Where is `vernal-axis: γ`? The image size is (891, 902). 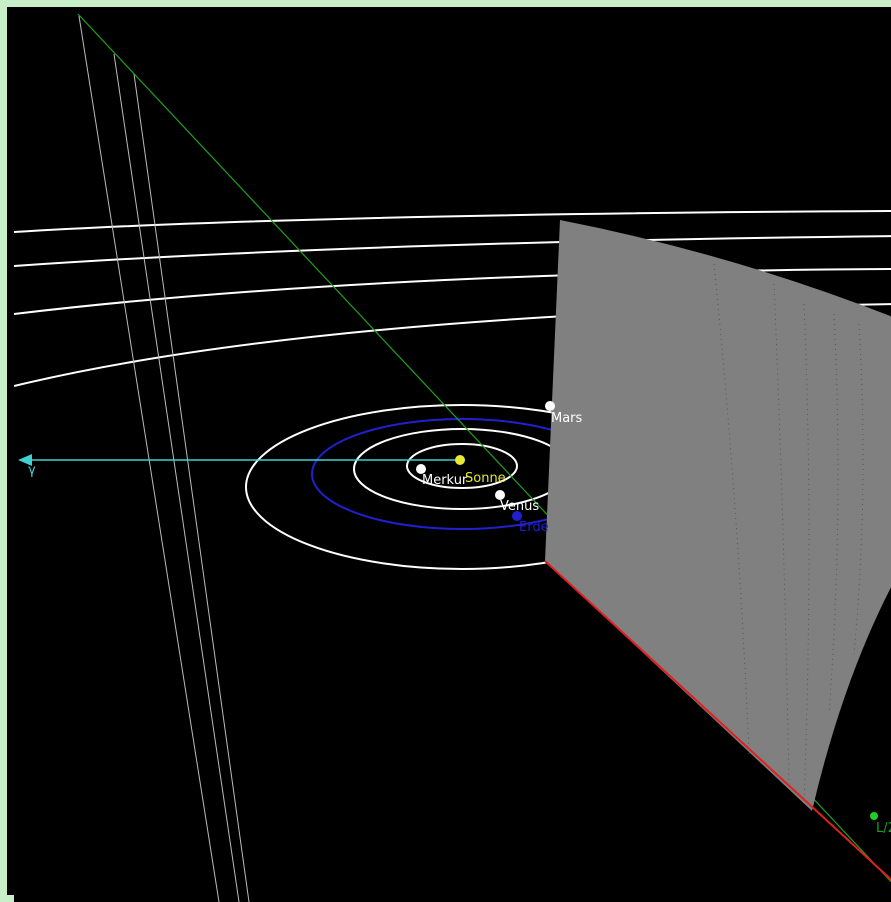 vernal-axis: γ is located at coordinates (240, 466).